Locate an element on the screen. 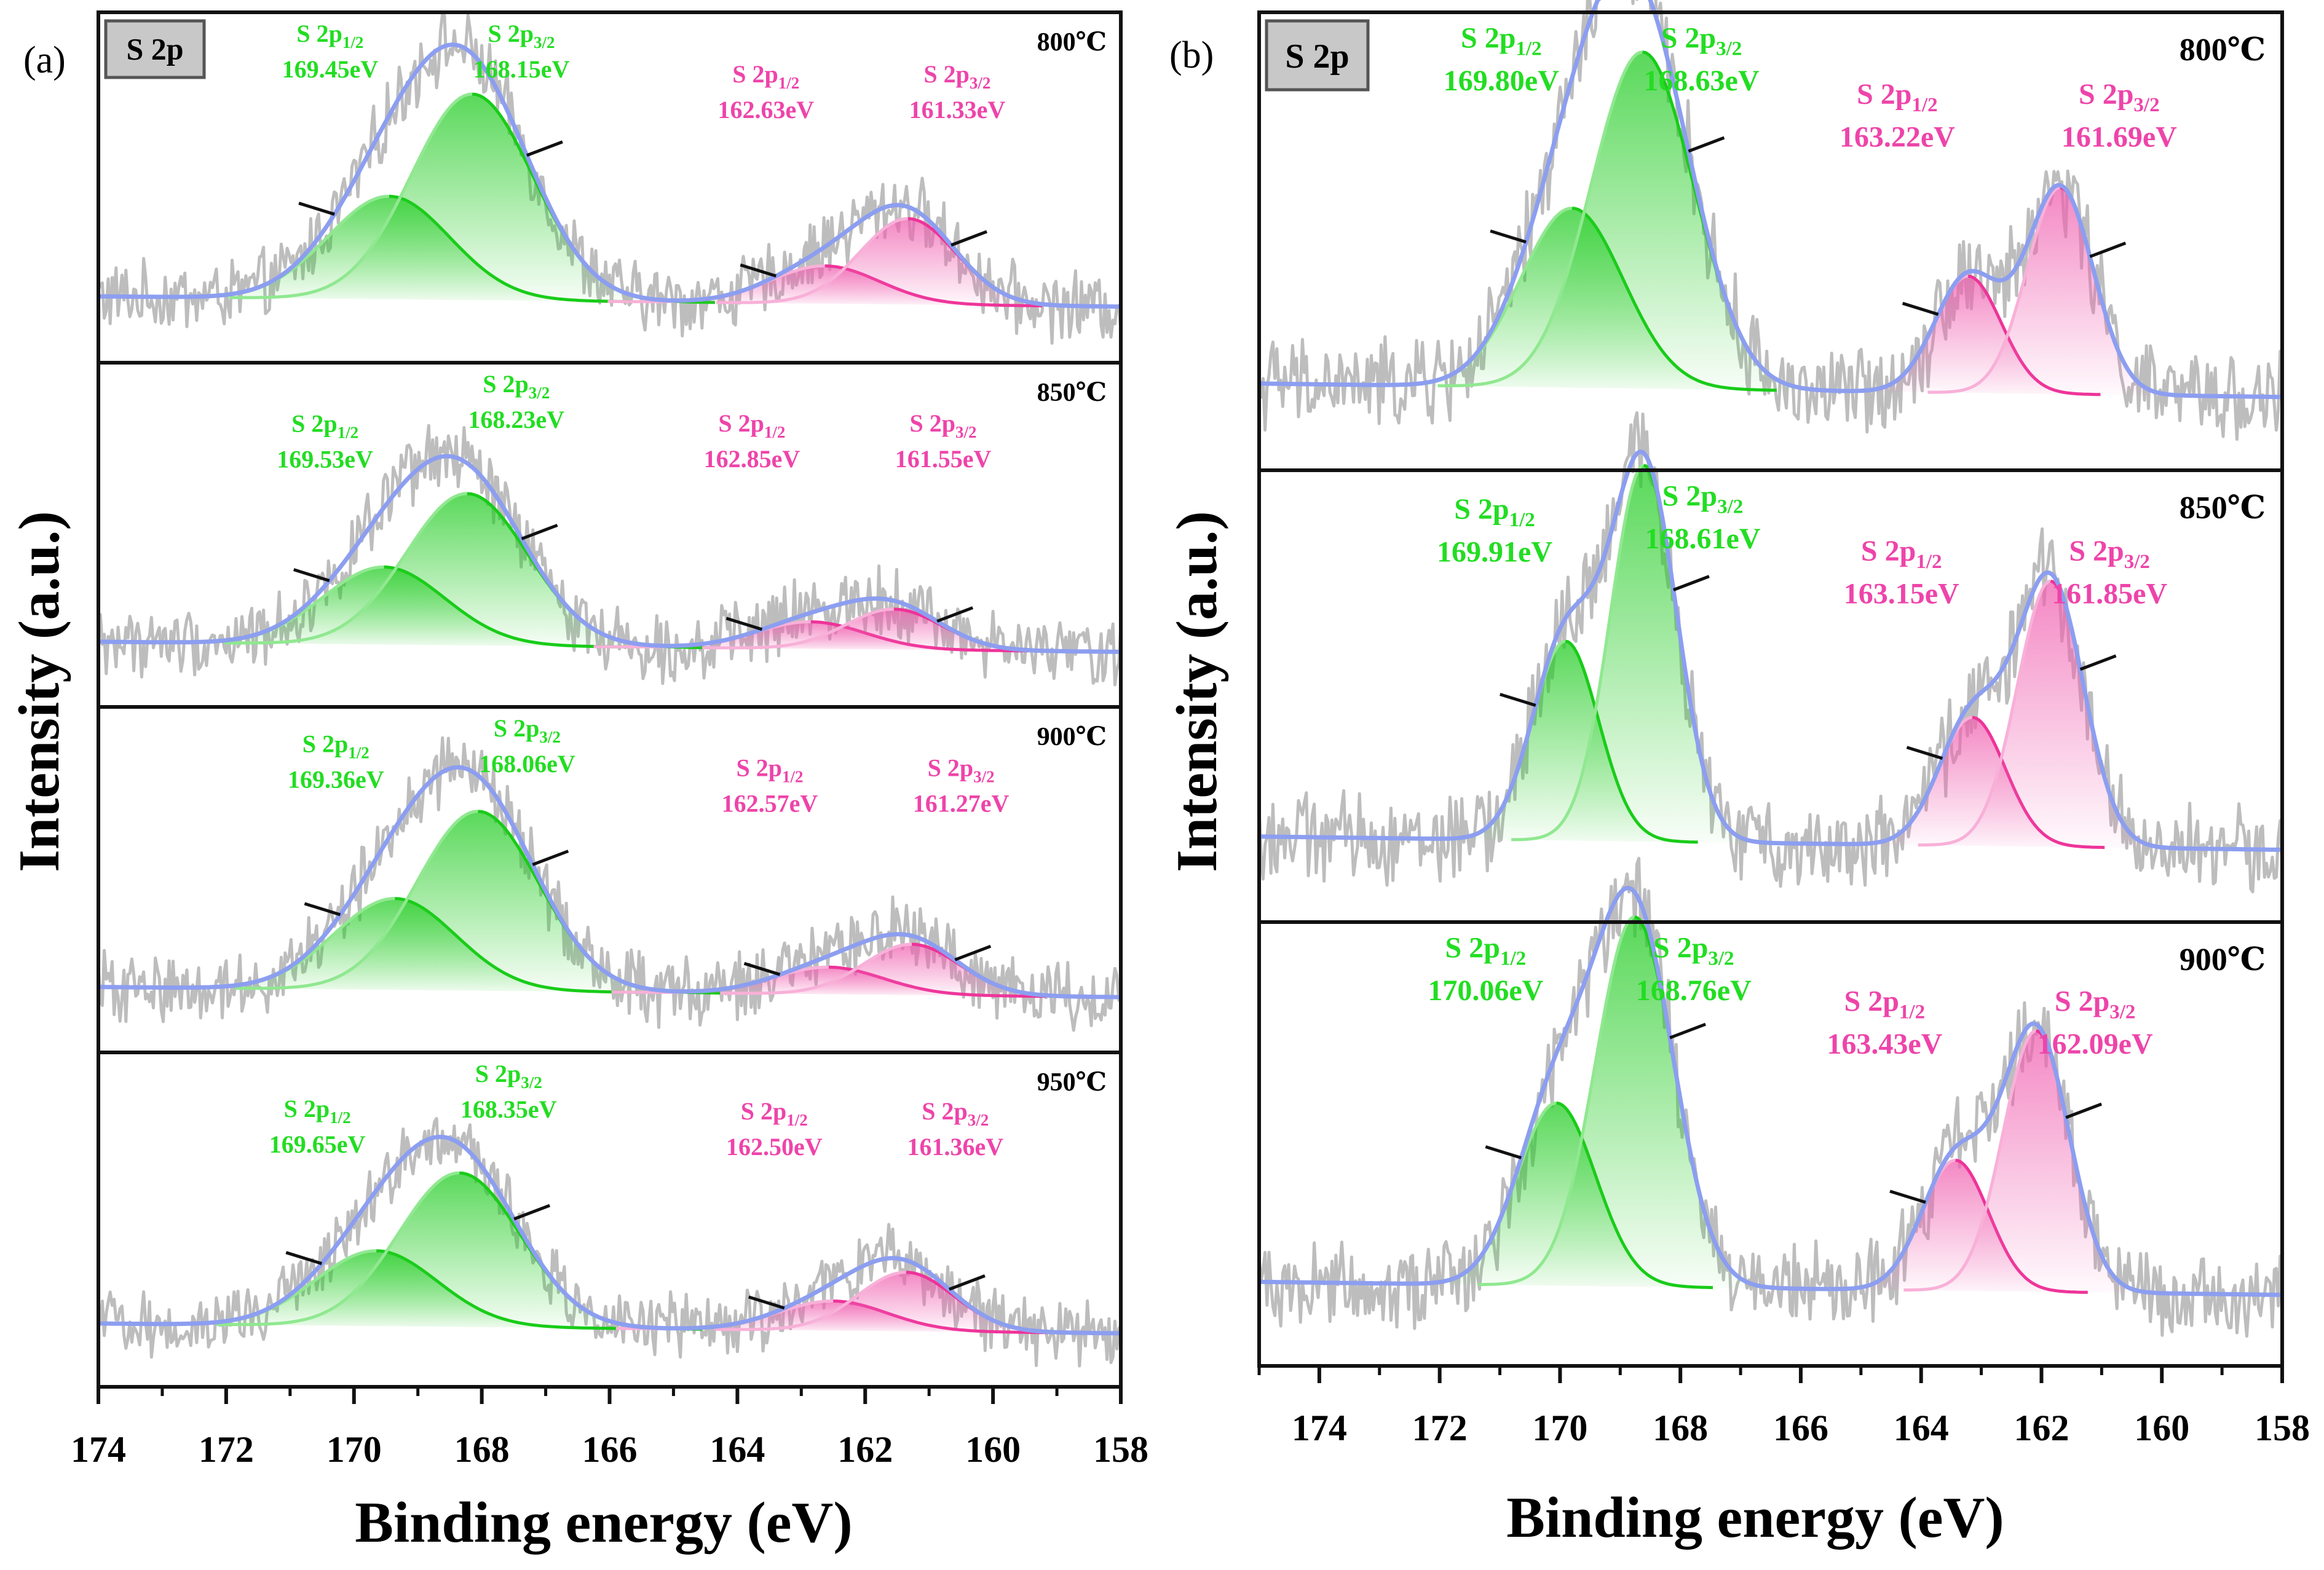  peak-label-169.53eV-name: S 2p1/2 is located at coordinates (324, 425).